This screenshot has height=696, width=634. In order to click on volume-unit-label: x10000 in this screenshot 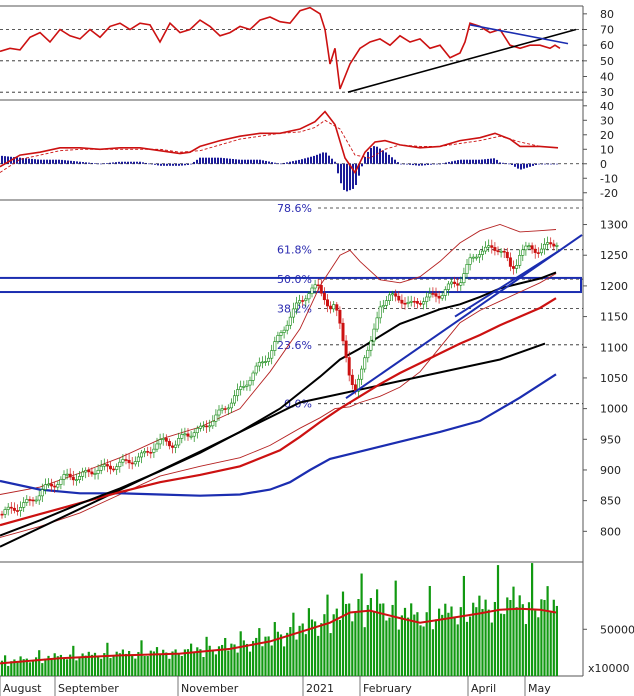, I will do `click(609, 668)`.